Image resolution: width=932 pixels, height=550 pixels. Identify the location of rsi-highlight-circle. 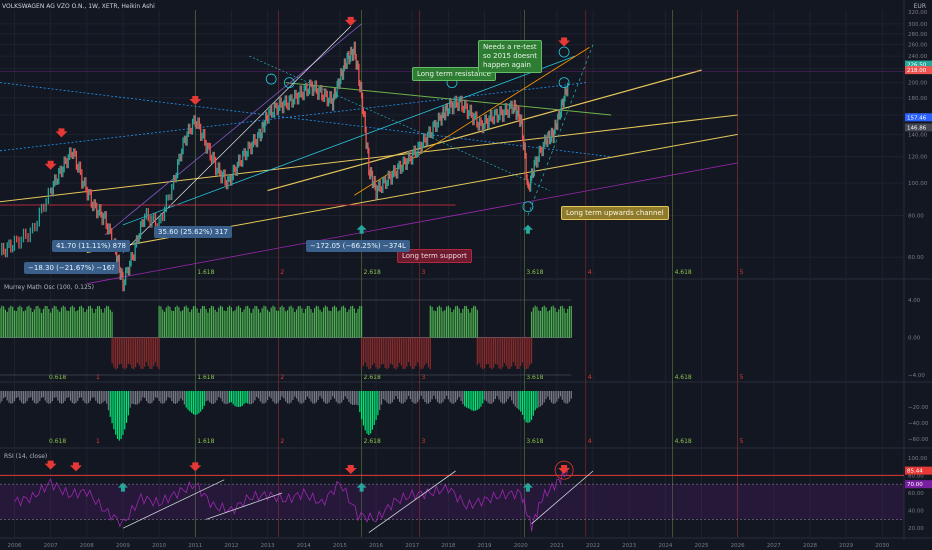
(564, 470).